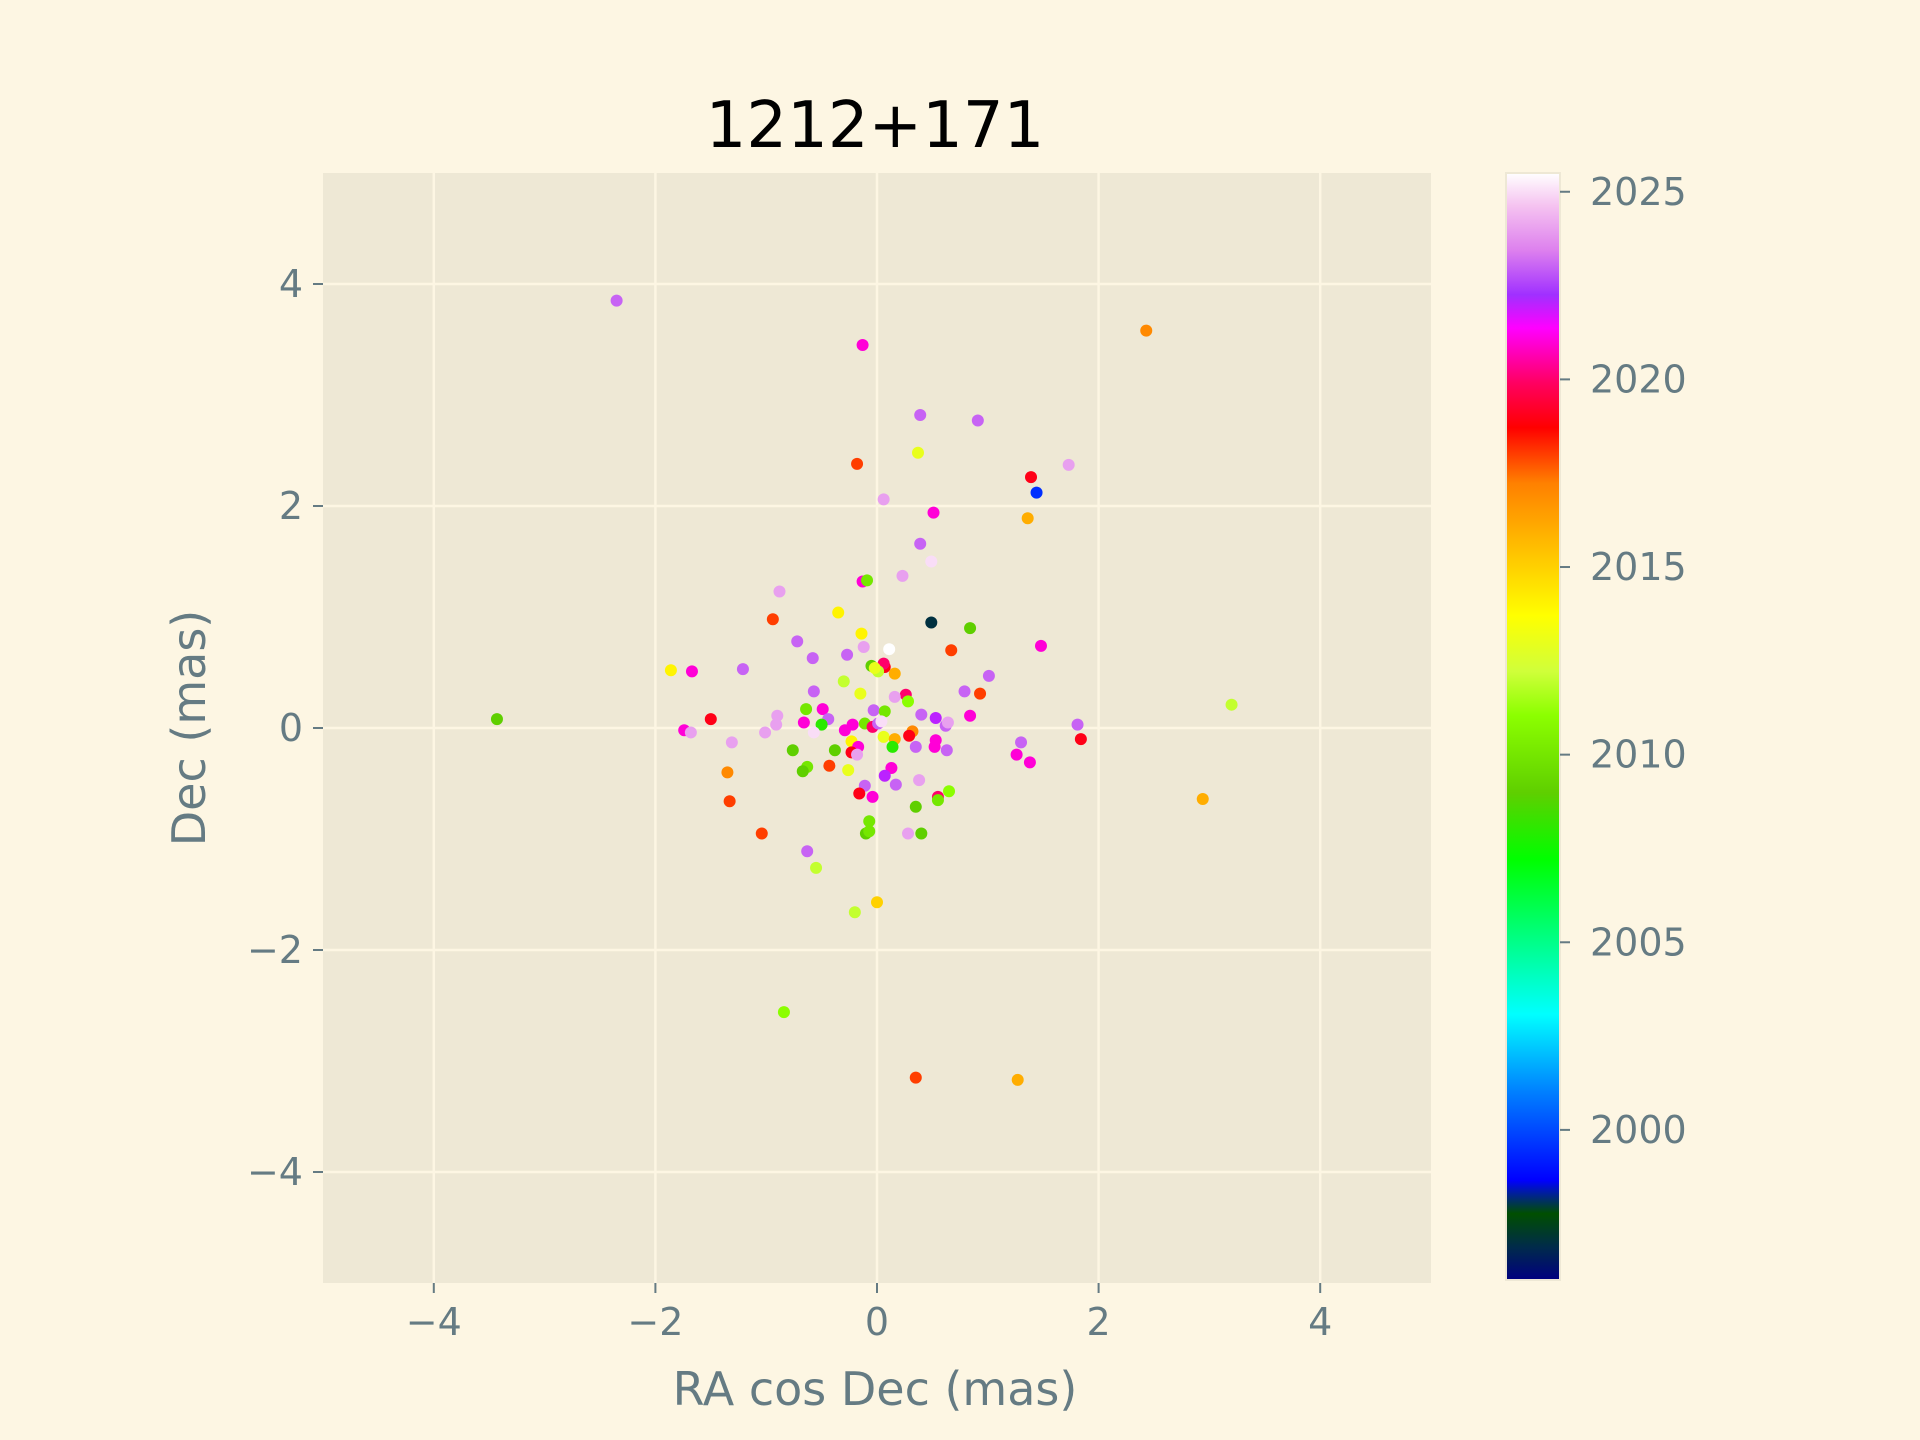 The width and height of the screenshot is (1920, 1440). I want to click on colorbar-tick-label: 2025, so click(1638, 192).